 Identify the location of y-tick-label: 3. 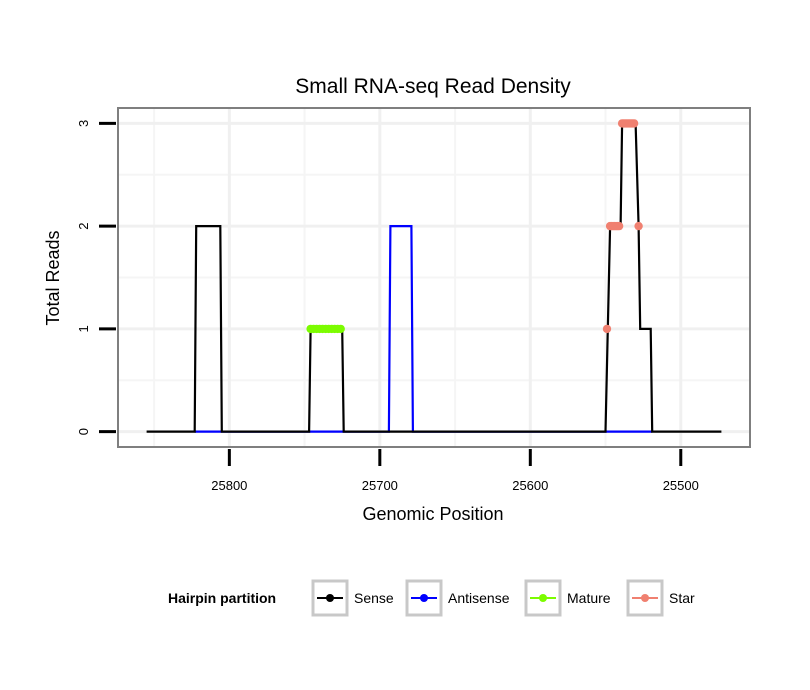
(83, 123).